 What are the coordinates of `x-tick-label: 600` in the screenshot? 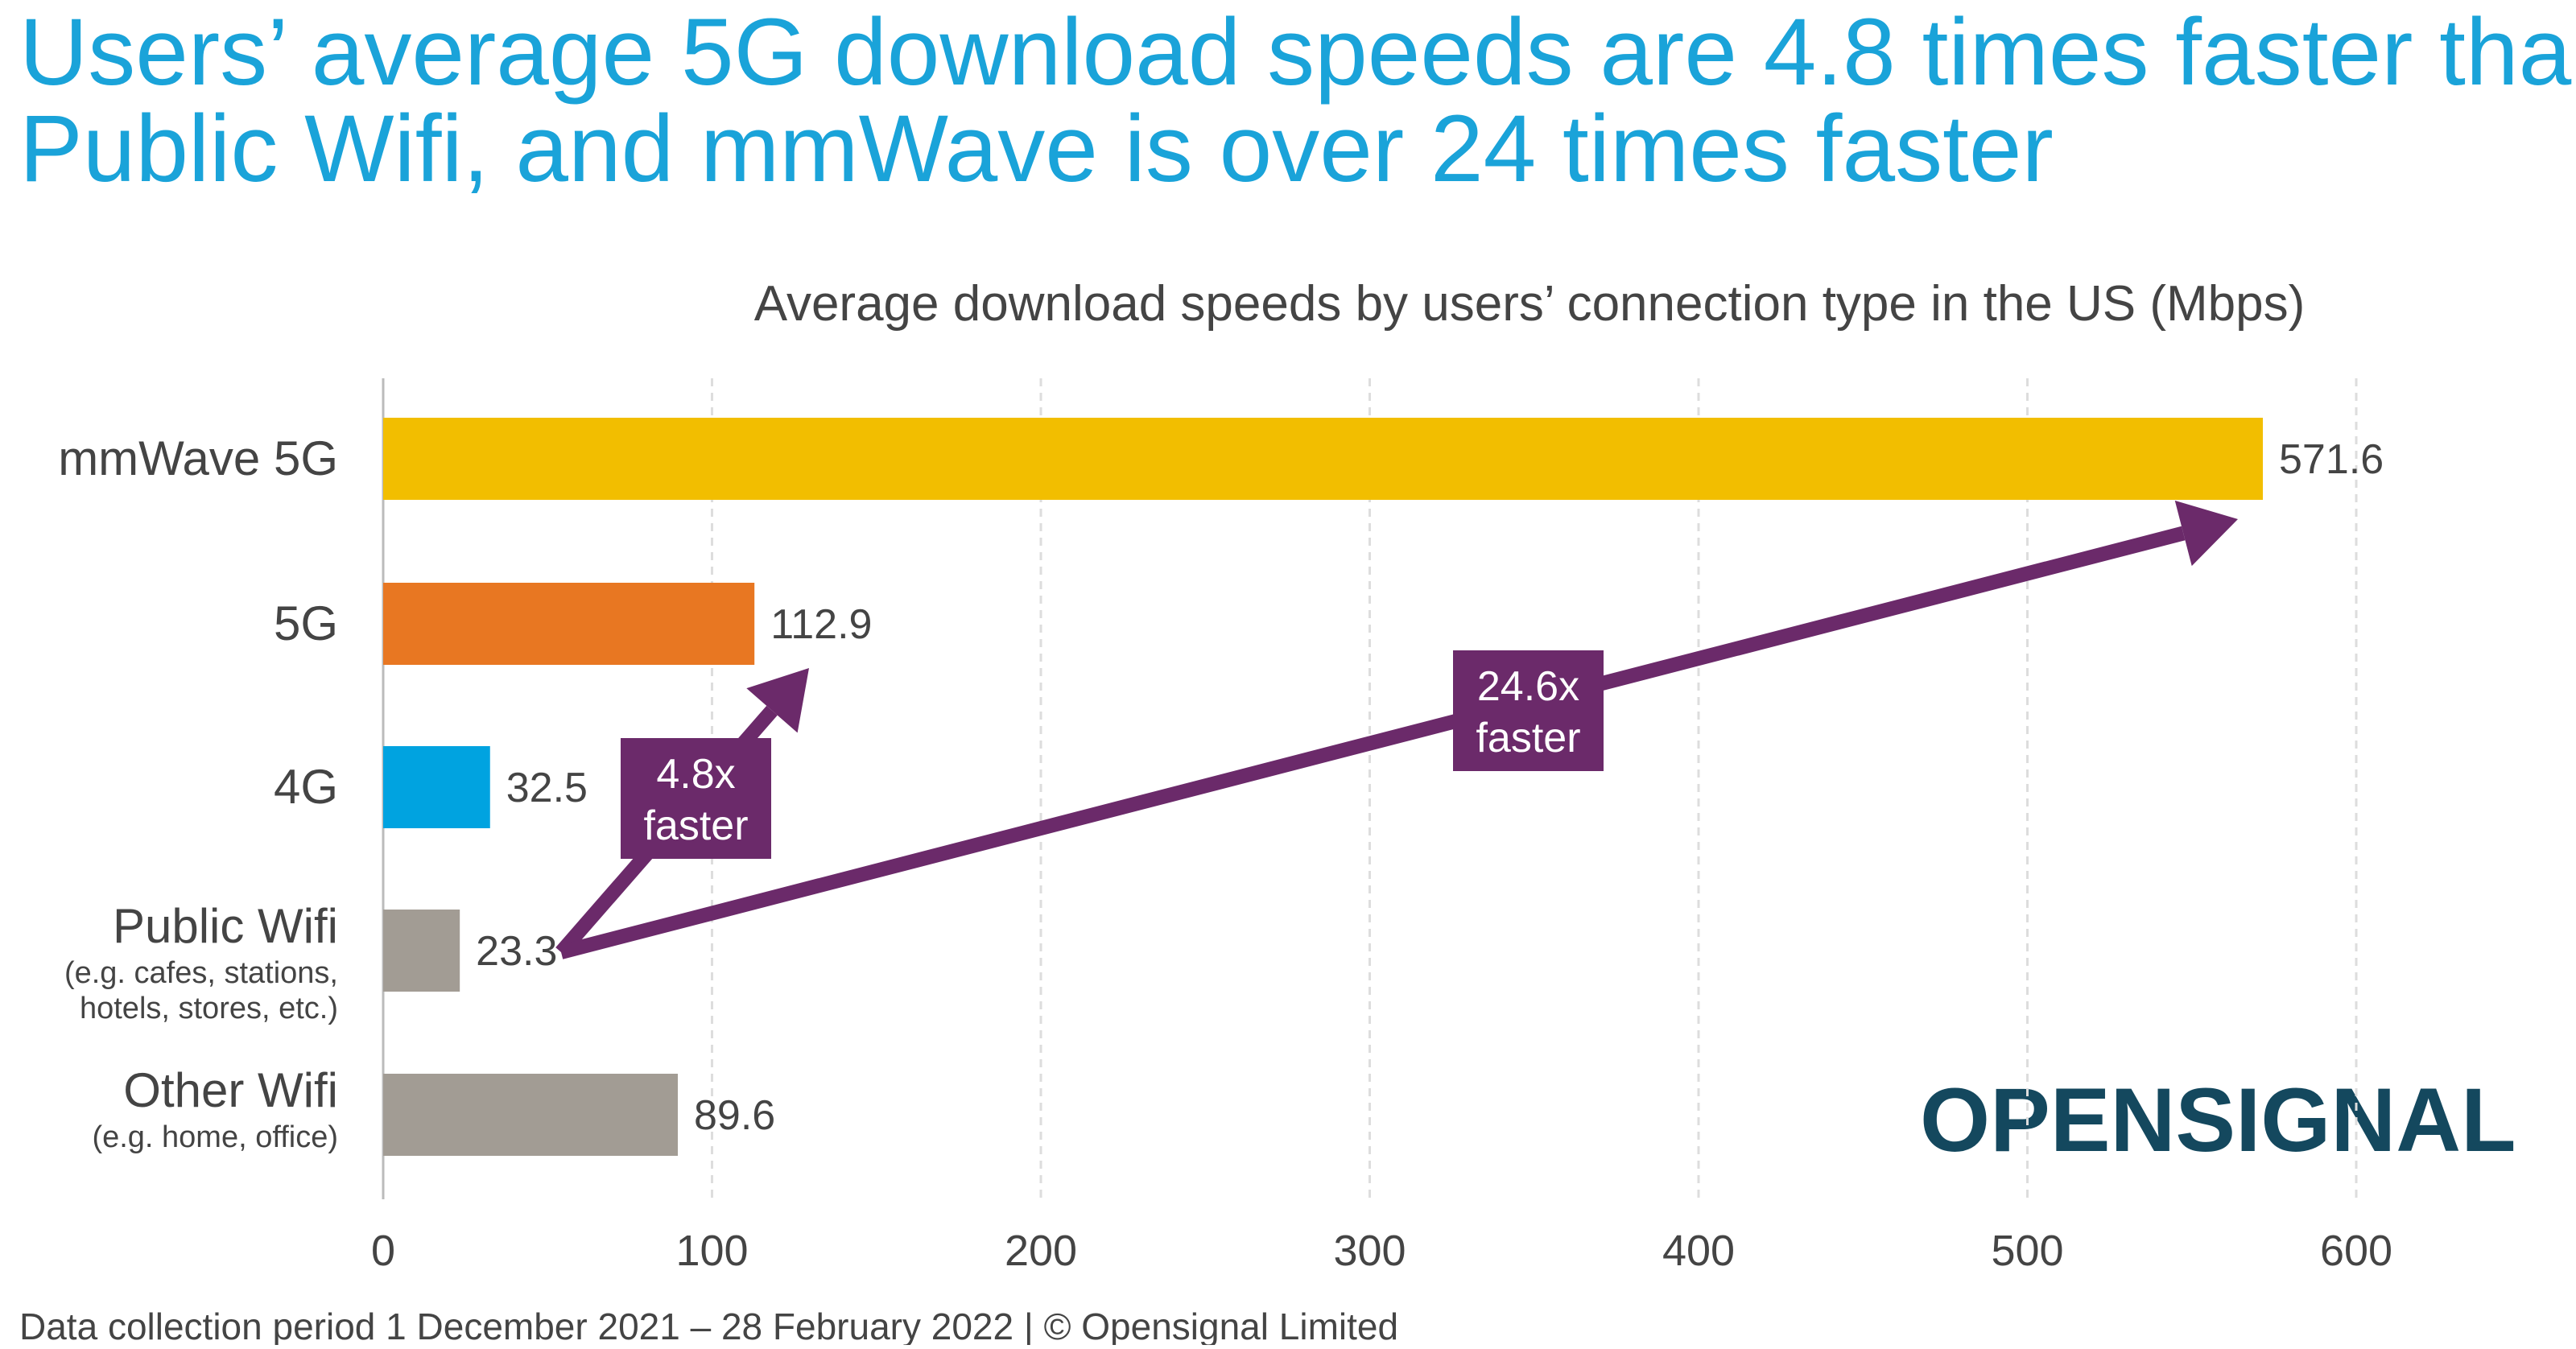 It's located at (2356, 1251).